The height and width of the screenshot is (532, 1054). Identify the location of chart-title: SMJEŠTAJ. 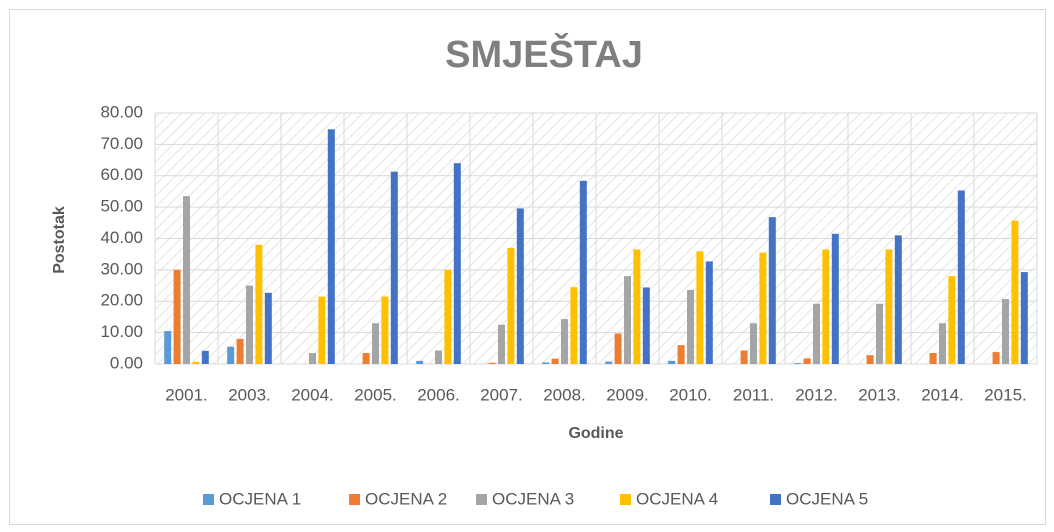
(544, 53).